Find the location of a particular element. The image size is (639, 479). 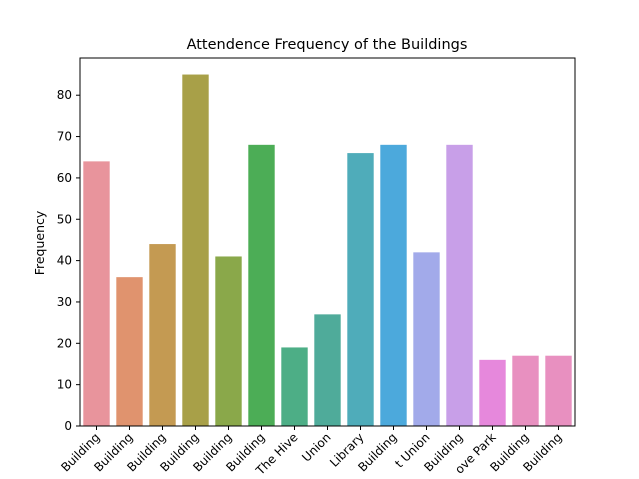

y-tick-label-5: 50 is located at coordinates (64, 219).